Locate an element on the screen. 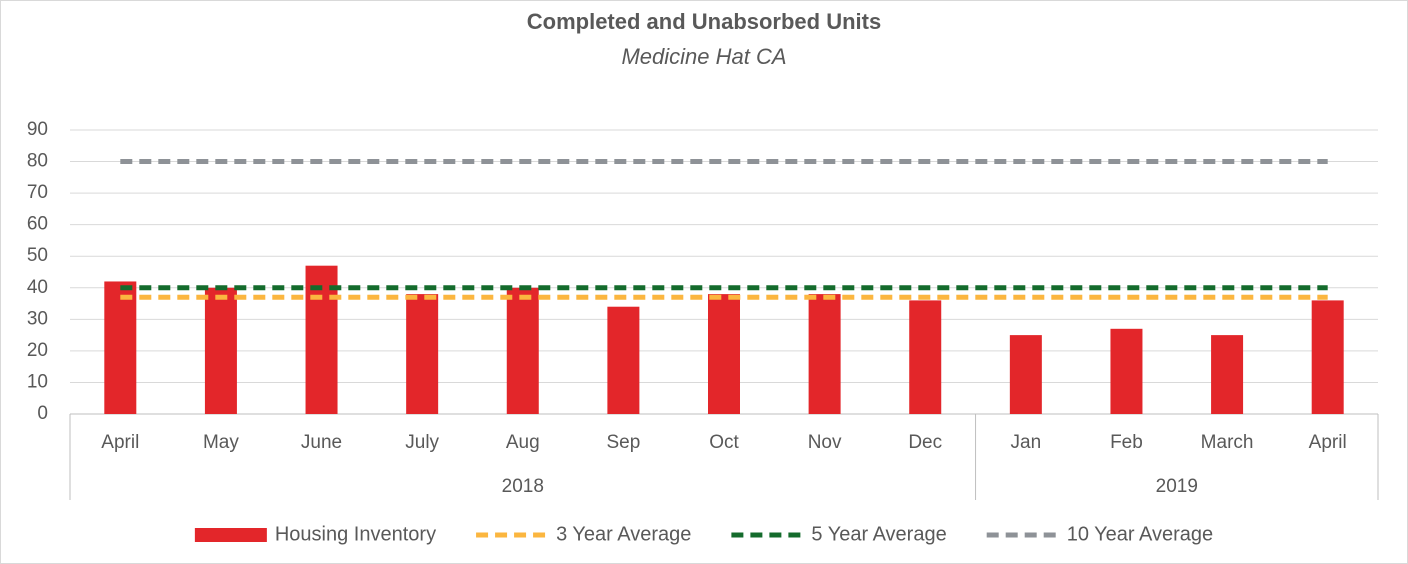  legend-label: 3 Year Average is located at coordinates (623, 534).